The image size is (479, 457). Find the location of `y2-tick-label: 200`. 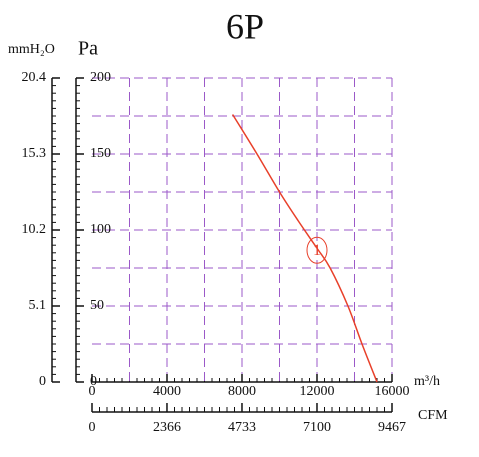

y2-tick-label: 200 is located at coordinates (100, 77).